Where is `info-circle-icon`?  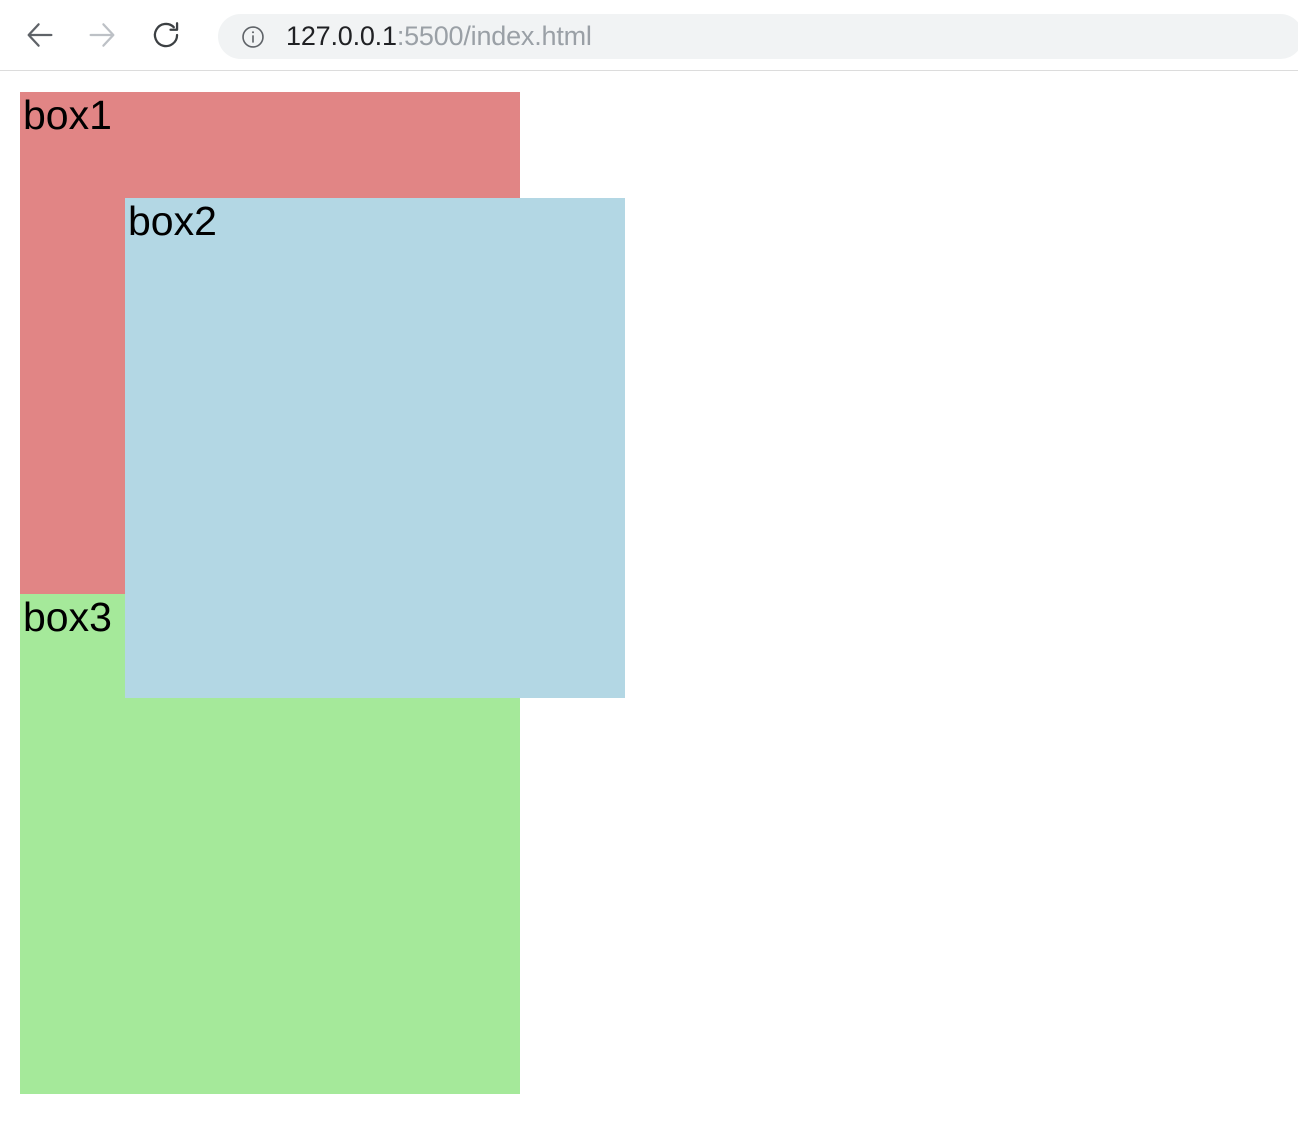
info-circle-icon is located at coordinates (253, 37).